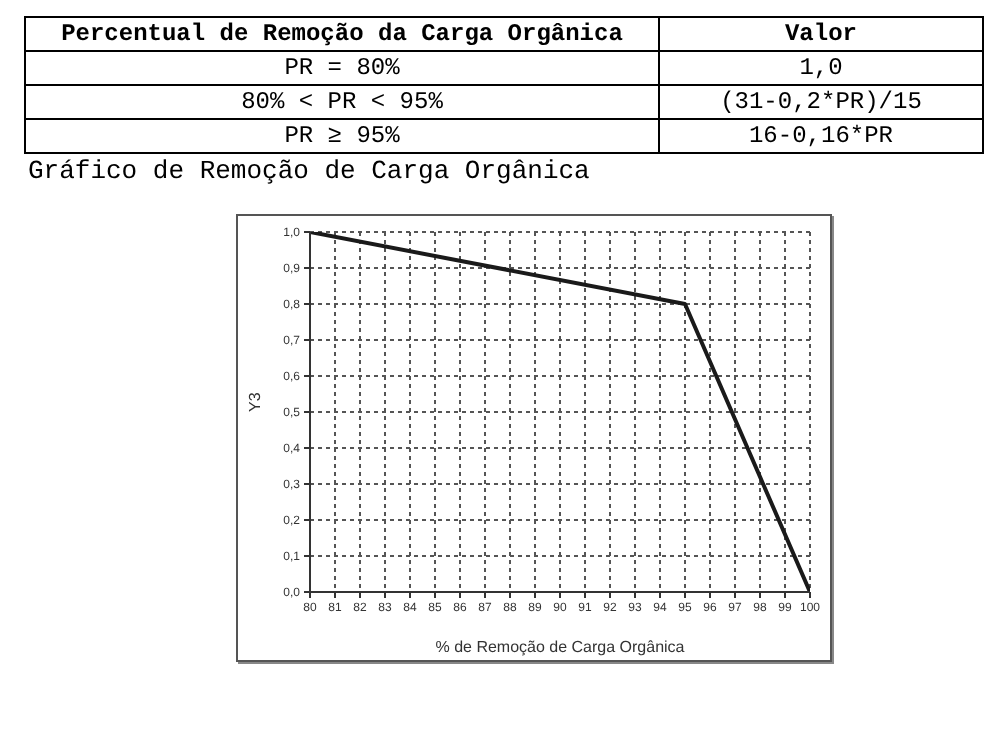 The image size is (998, 744). Describe the element at coordinates (254, 401) in the screenshot. I see `y-axis-title: Y3` at that location.